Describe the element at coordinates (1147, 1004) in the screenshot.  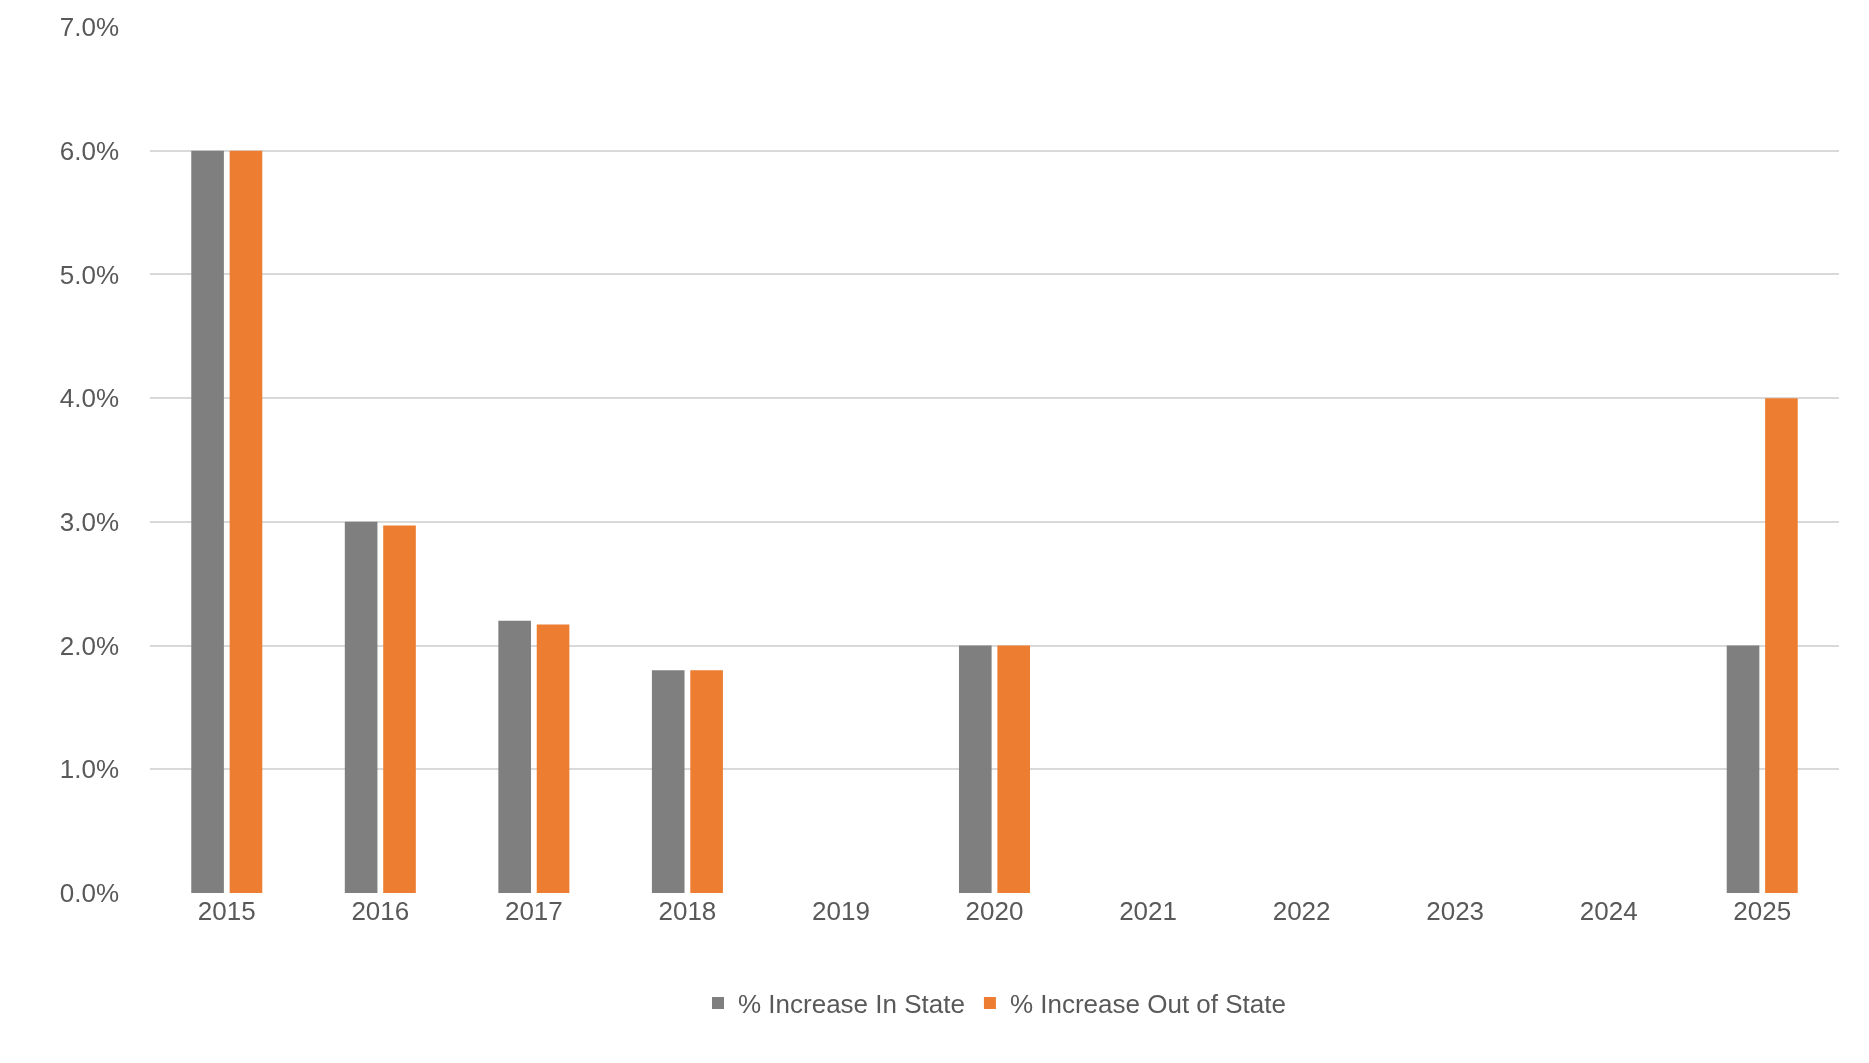
I see `legend-label: % Increase Out of State` at that location.